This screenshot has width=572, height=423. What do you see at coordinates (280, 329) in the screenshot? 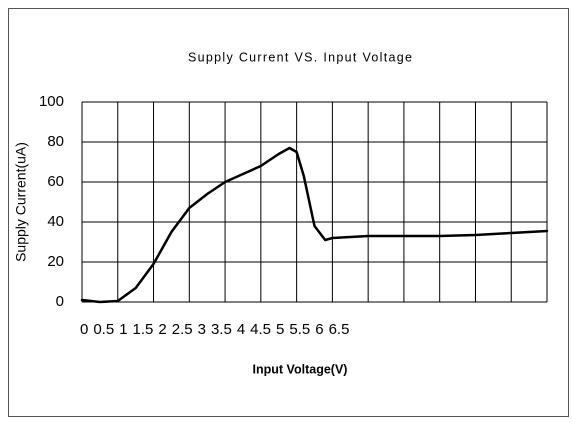
I see `x-tick-label: 5` at bounding box center [280, 329].